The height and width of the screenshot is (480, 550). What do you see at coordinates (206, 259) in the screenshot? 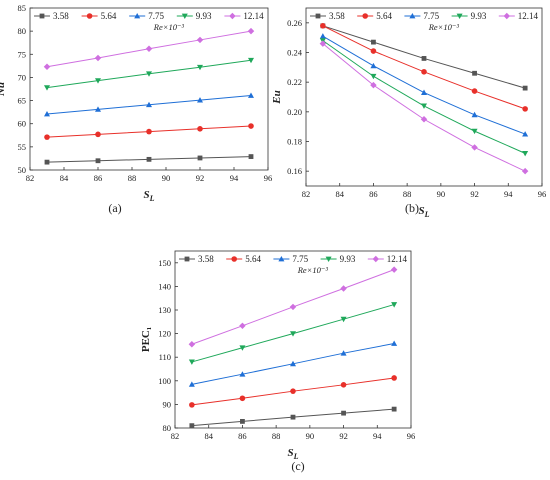
I see `legend-label: 3.58` at bounding box center [206, 259].